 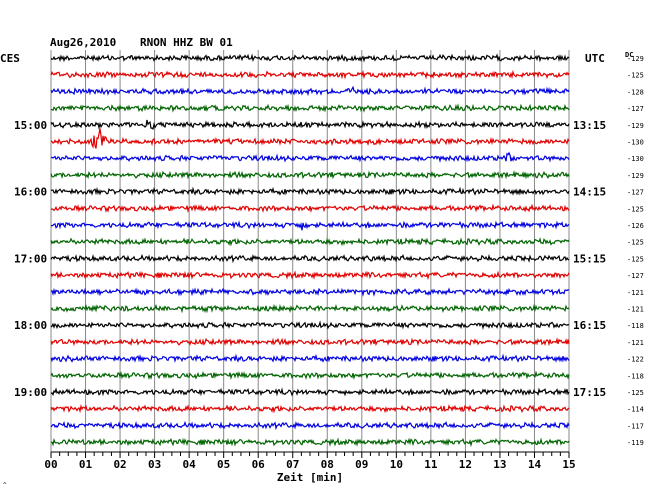 I want to click on x-tick-label: 14, so click(x=535, y=464).